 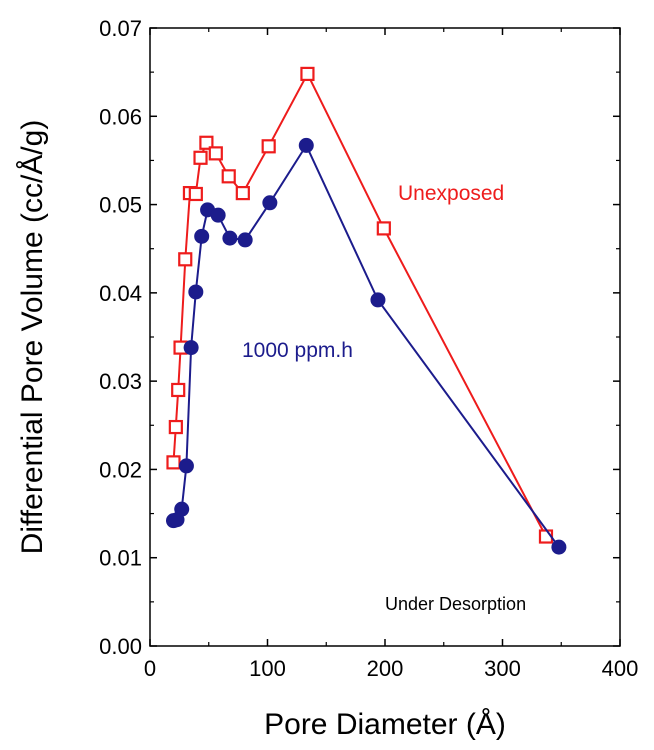 I want to click on x-tick-label: 400, so click(x=620, y=668).